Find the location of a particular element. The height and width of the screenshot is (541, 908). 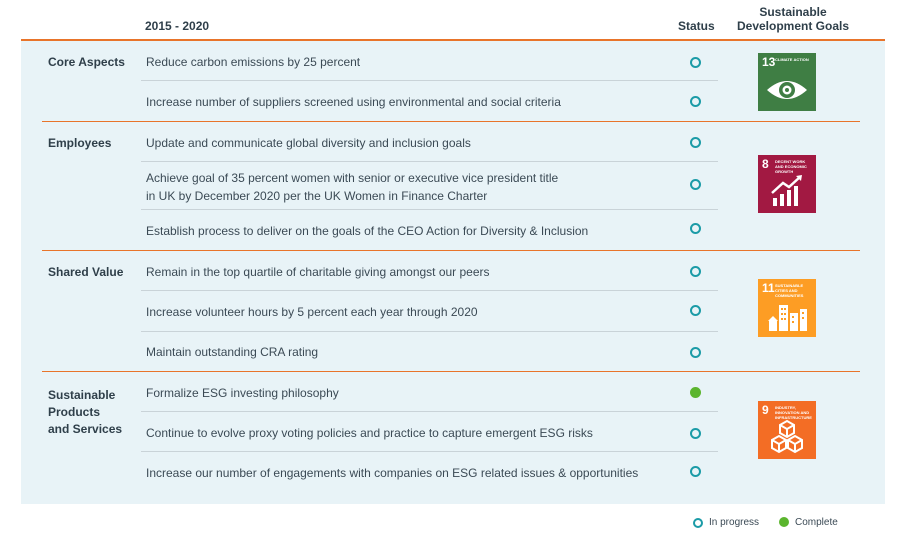

sdg-11-sustainable-cities-badge: 11 Sustainable Cities and Communities is located at coordinates (787, 308).